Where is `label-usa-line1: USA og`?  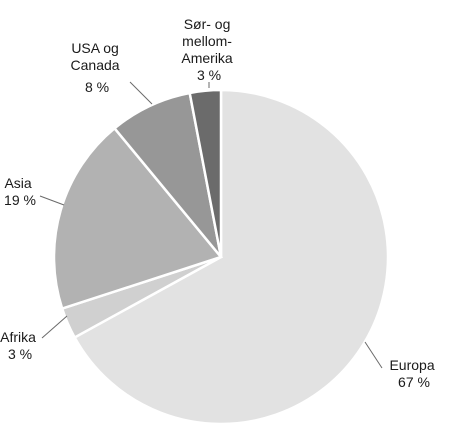
label-usa-line1: USA og is located at coordinates (94, 48).